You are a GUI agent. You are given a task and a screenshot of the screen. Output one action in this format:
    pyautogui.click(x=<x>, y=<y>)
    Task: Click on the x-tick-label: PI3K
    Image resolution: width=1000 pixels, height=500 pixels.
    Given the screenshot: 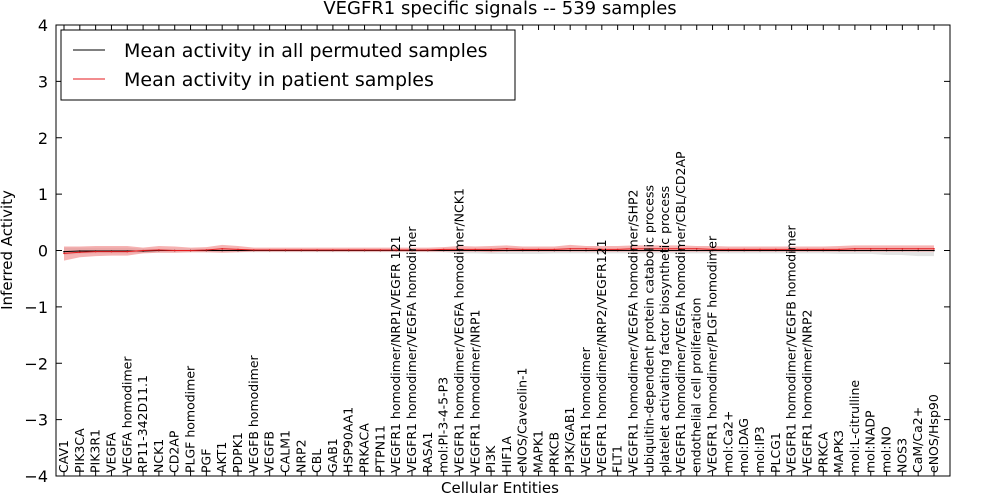 What is the action you would take?
    pyautogui.click(x=490, y=459)
    